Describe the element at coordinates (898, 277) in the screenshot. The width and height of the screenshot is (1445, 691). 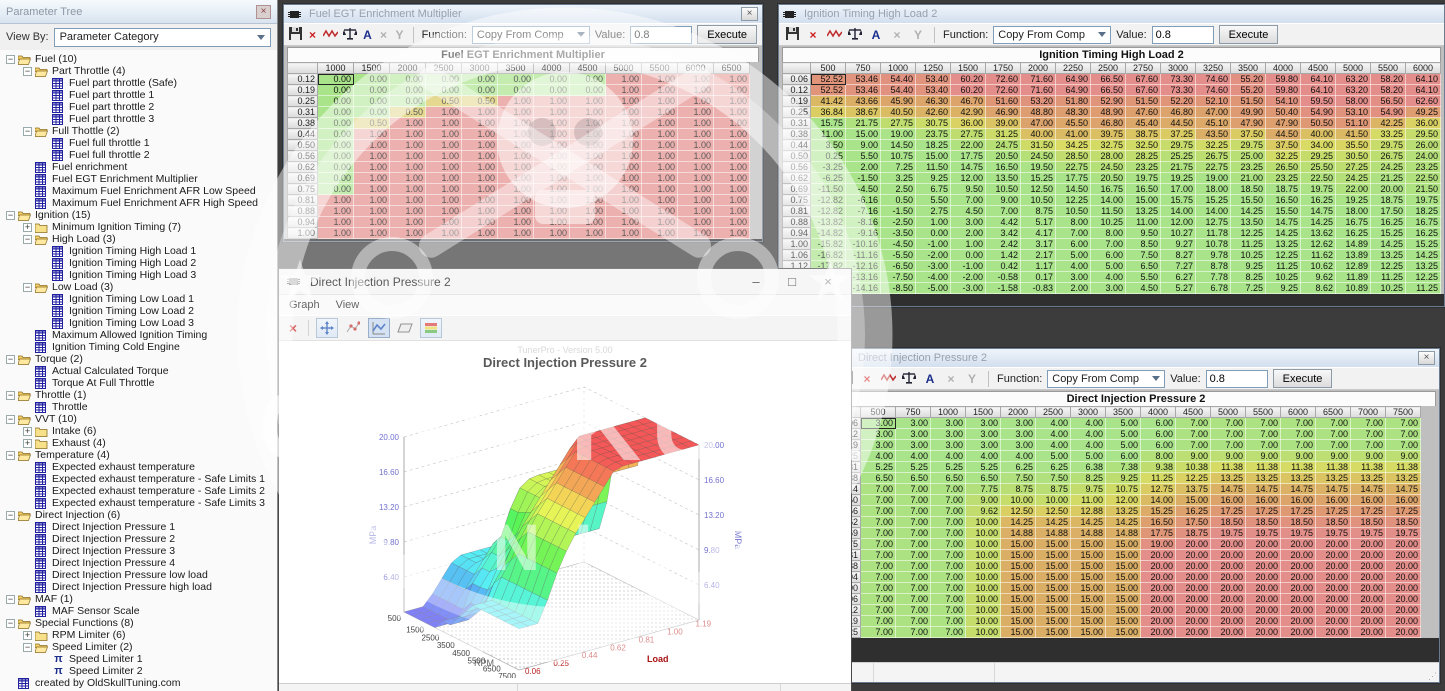
I see `table-cell: -7.50` at that location.